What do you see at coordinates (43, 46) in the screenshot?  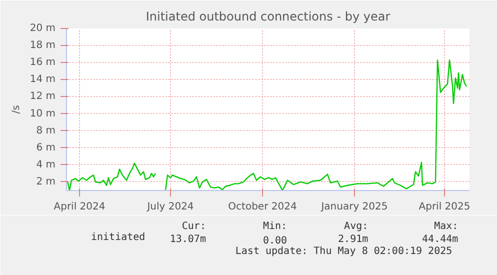 I see `y-tick-label: 18 m` at bounding box center [43, 46].